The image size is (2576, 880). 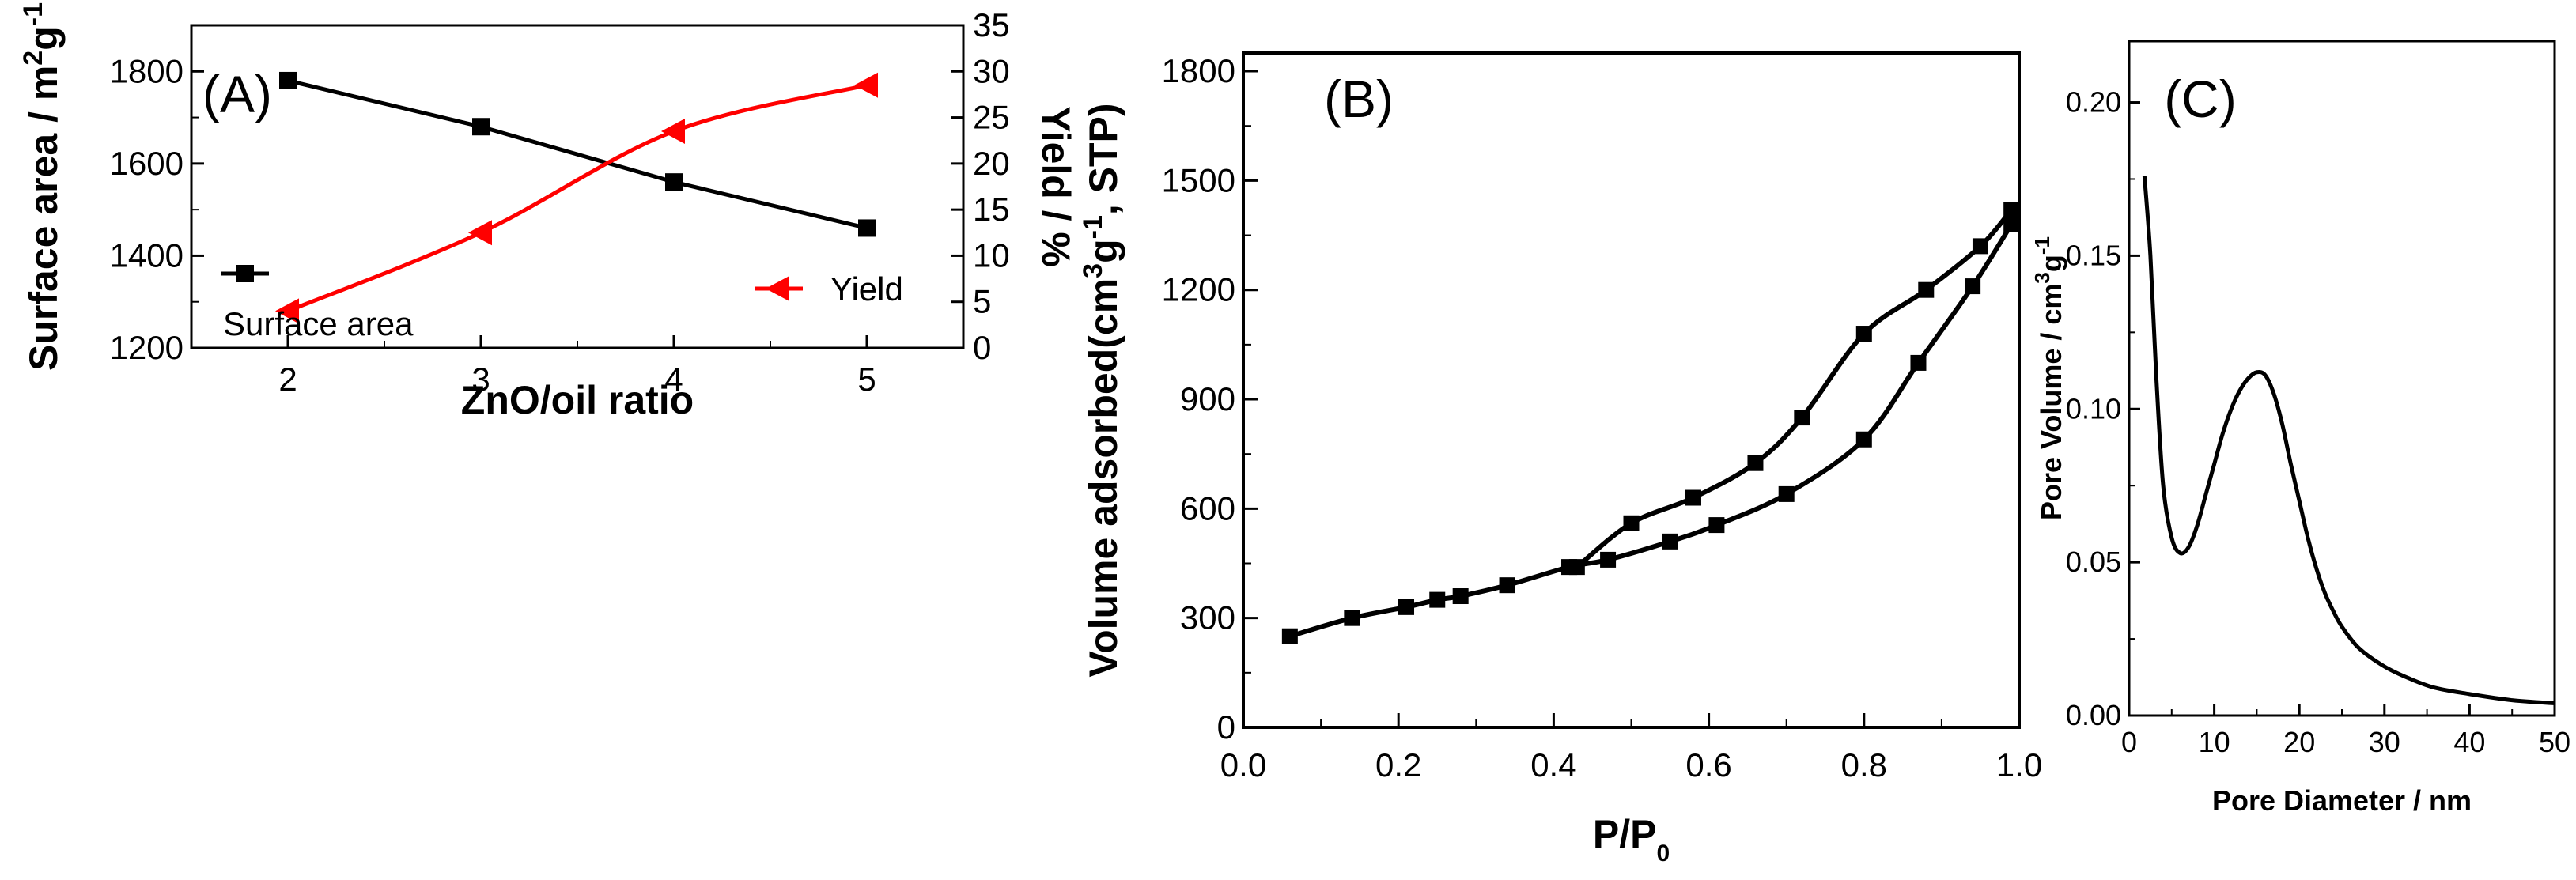 I want to click on legend-surface-marker, so click(x=245, y=274).